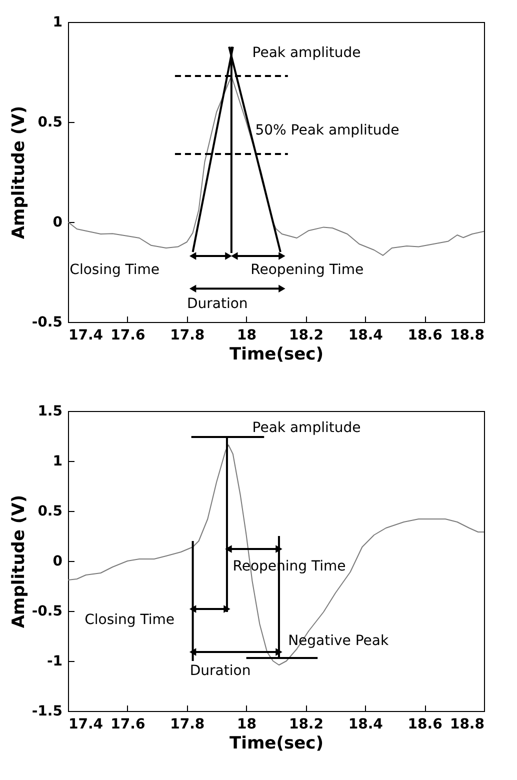 The height and width of the screenshot is (780, 517). What do you see at coordinates (307, 270) in the screenshot?
I see `annotation: Reopening Time` at bounding box center [307, 270].